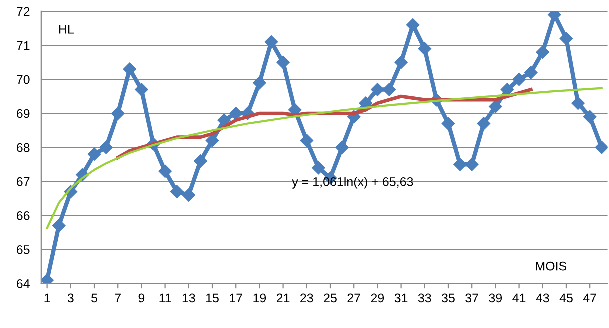 Image resolution: width=609 pixels, height=328 pixels. I want to click on y-tick-label: 68, so click(23, 147).